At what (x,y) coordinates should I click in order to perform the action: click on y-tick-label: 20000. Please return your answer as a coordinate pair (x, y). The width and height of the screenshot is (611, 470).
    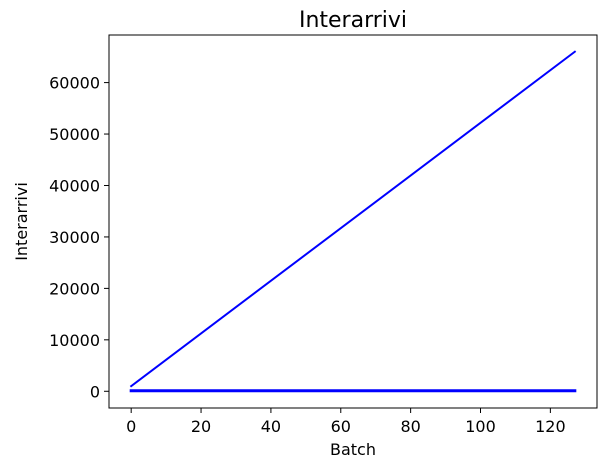
    Looking at the image, I should click on (74, 288).